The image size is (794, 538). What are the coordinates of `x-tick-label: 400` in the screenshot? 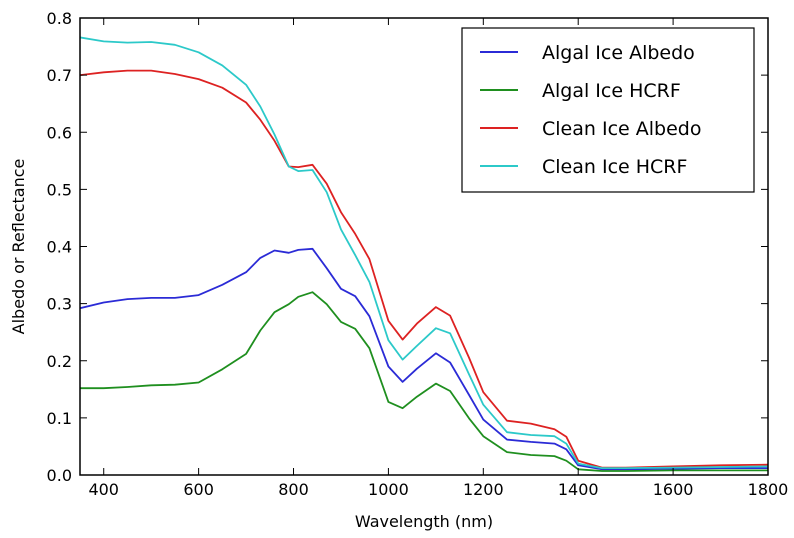 It's located at (103, 489).